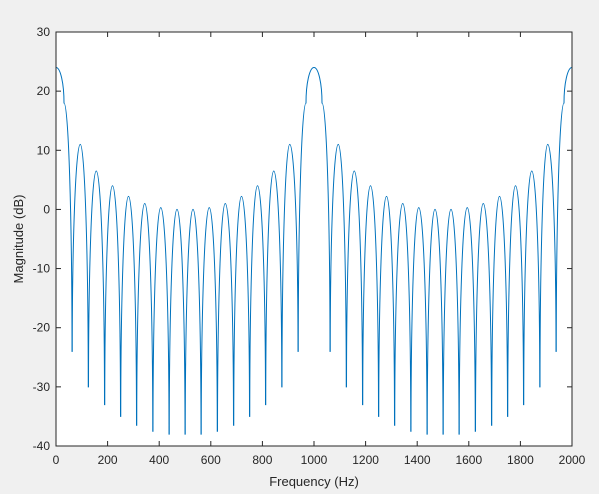  Describe the element at coordinates (365, 460) in the screenshot. I see `x-tick-label: 1200` at that location.